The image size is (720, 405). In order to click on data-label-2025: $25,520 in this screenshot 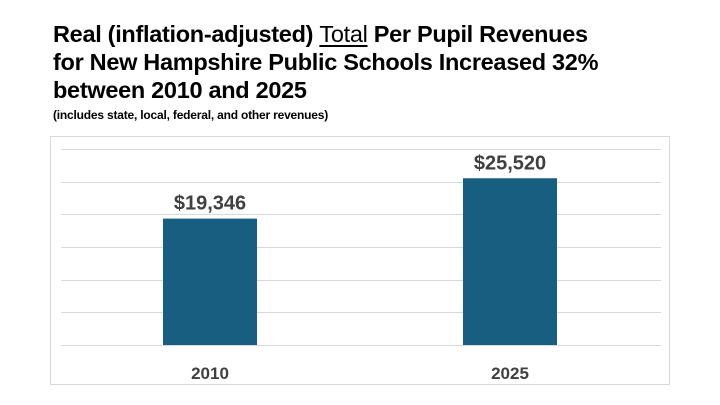, I will do `click(510, 163)`.